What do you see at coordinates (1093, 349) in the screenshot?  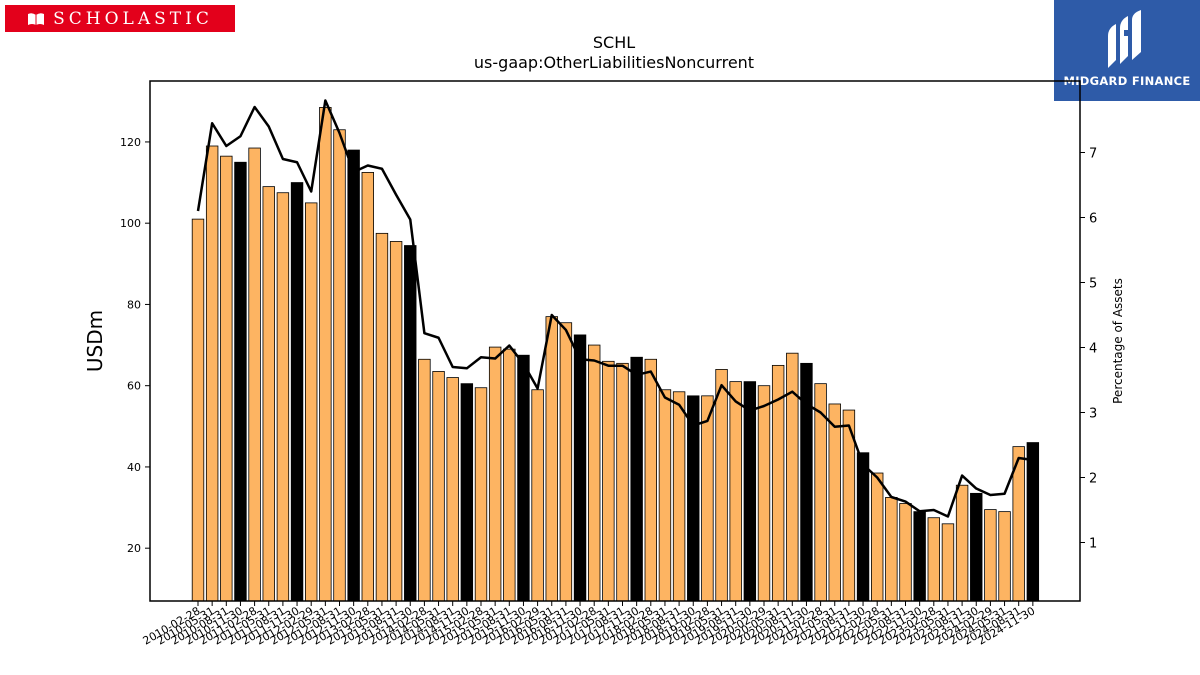 I see `y2-tick-label: 4` at bounding box center [1093, 349].